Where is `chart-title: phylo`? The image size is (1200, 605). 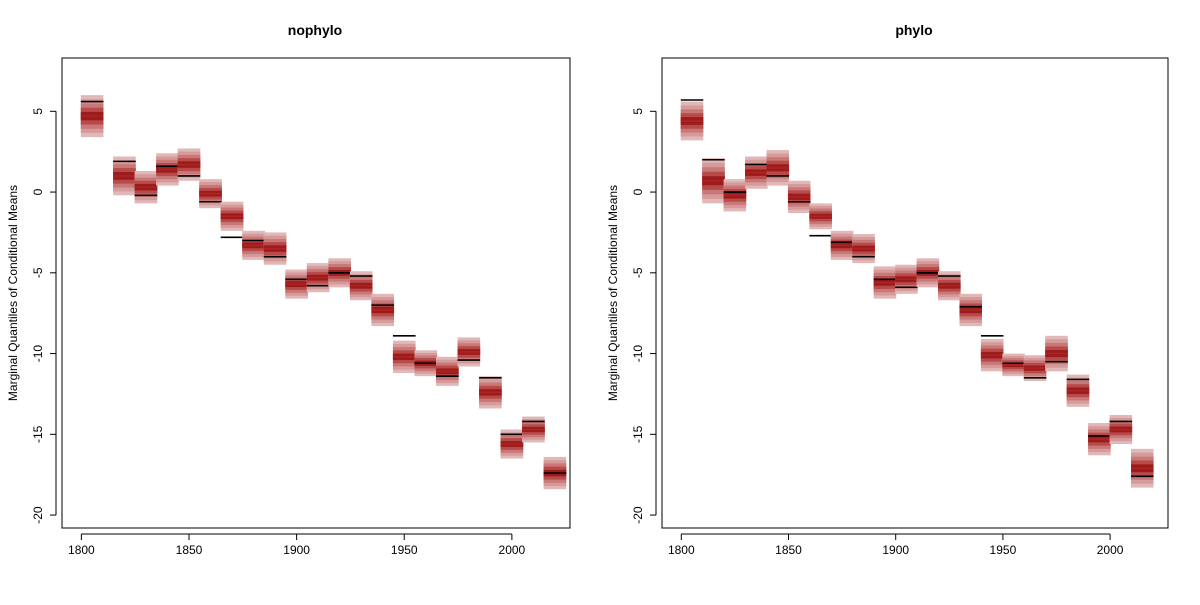 chart-title: phylo is located at coordinates (913, 30).